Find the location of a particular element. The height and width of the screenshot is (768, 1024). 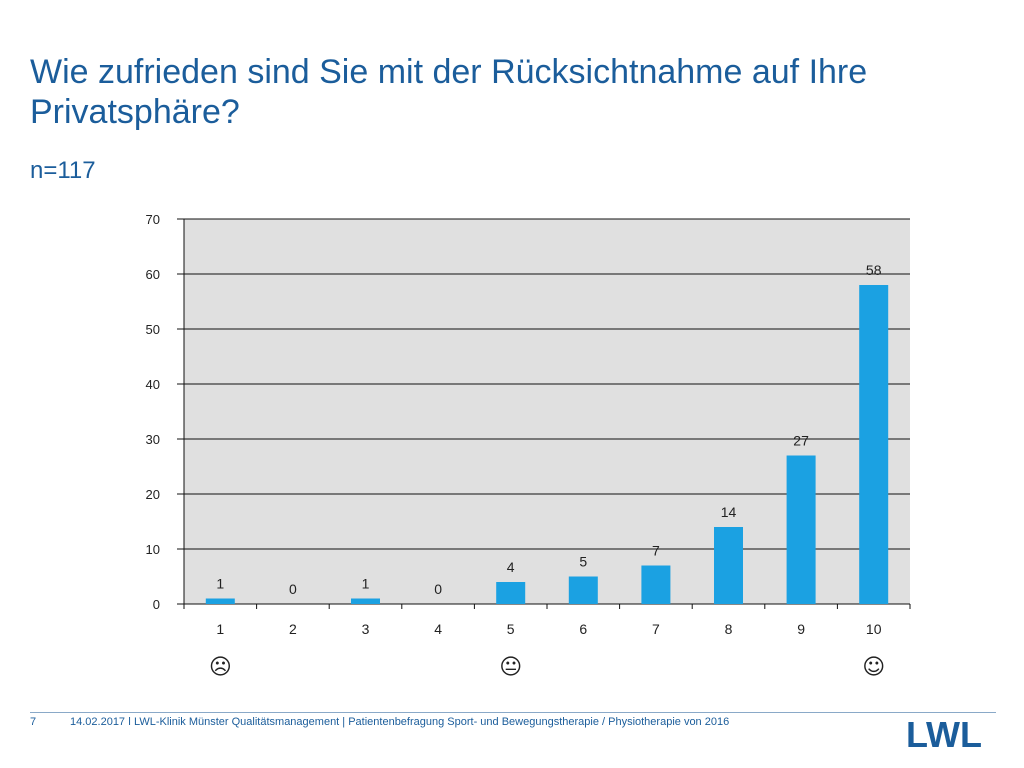

data-label: 58 is located at coordinates (874, 270).